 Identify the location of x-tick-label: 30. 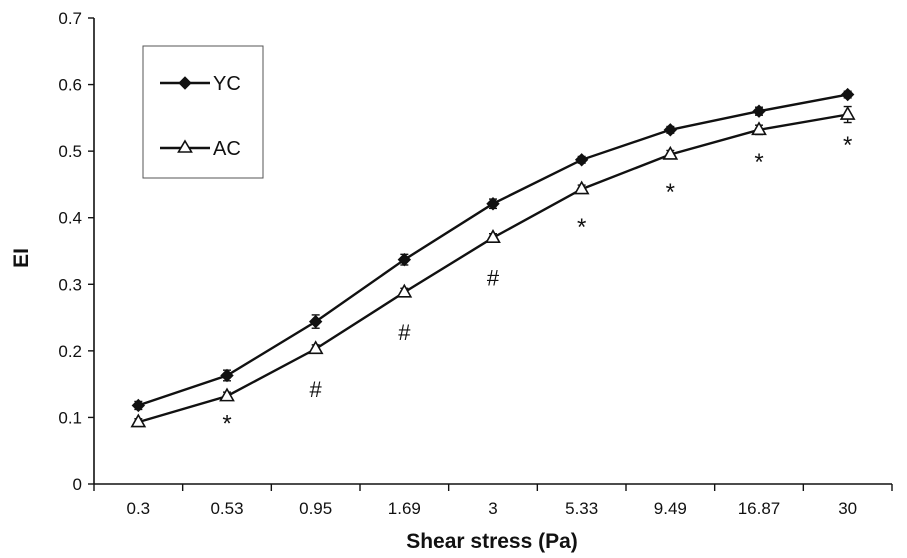
(847, 508).